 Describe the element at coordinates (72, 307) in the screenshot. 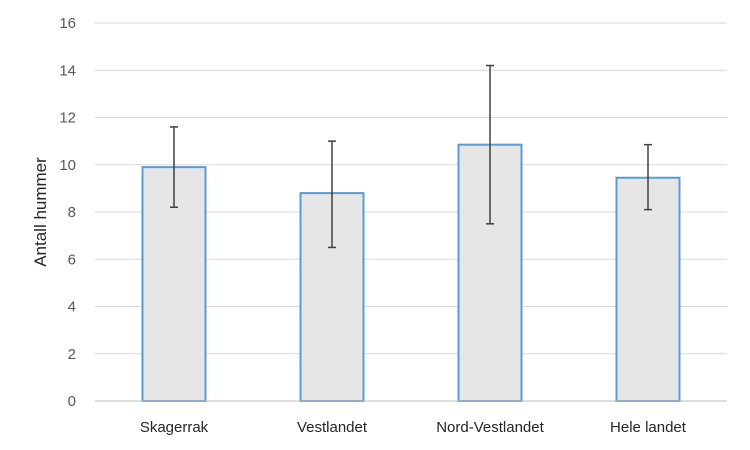

I see `y-tick-label: 4` at that location.